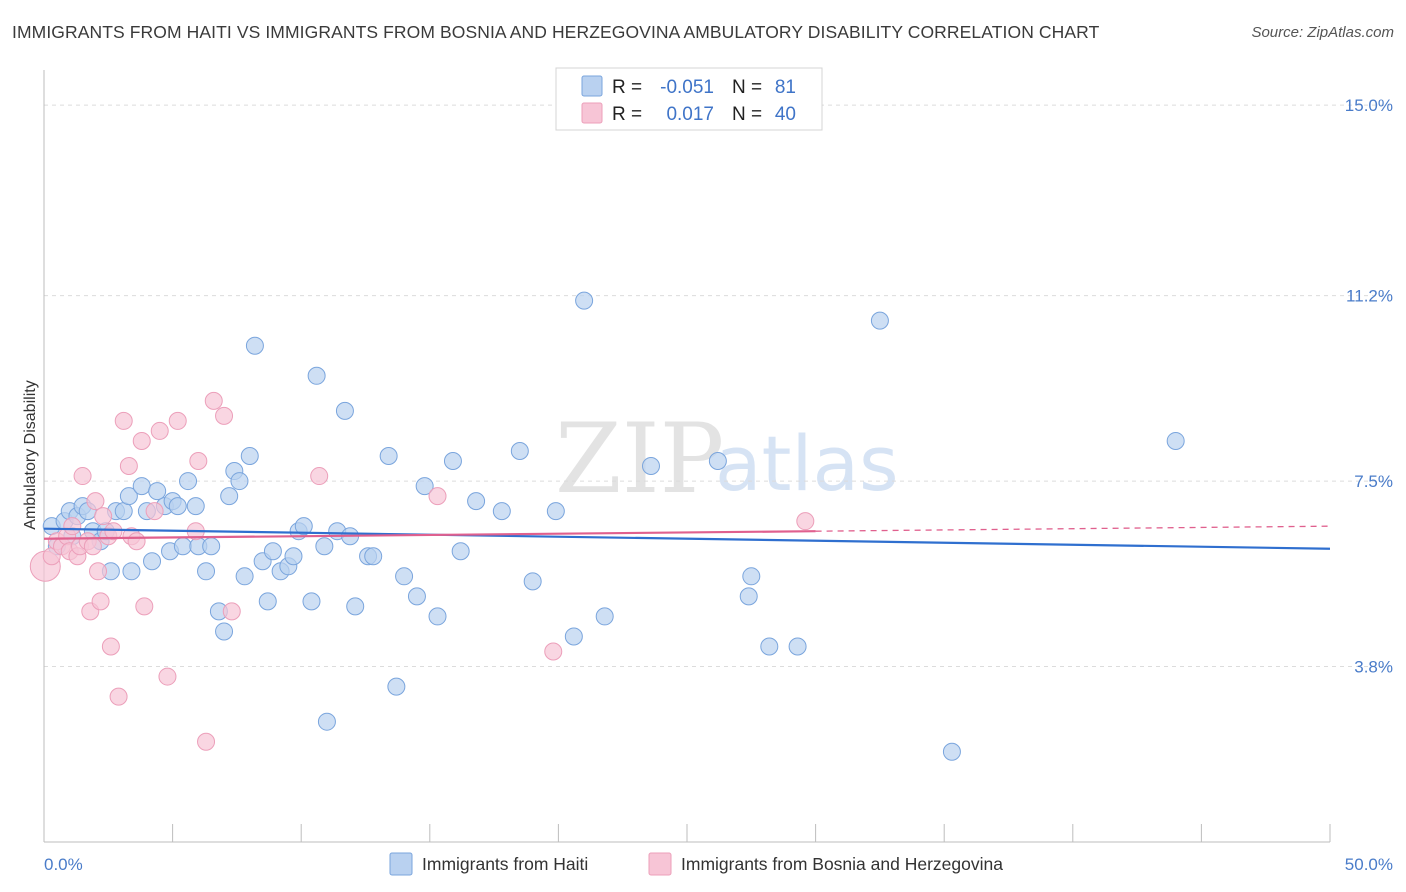 This screenshot has height=892, width=1406. What do you see at coordinates (505, 864) in the screenshot?
I see `bottom-legend-label-haiti: Immigrants from Haiti` at bounding box center [505, 864].